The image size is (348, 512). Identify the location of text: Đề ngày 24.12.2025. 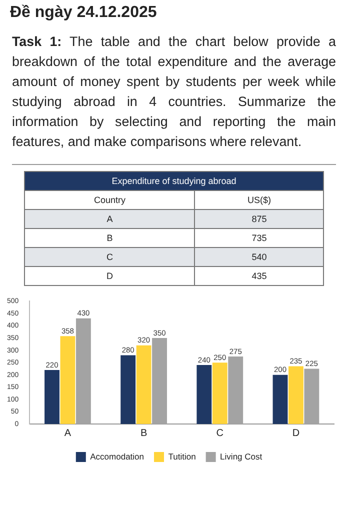
(84, 13).